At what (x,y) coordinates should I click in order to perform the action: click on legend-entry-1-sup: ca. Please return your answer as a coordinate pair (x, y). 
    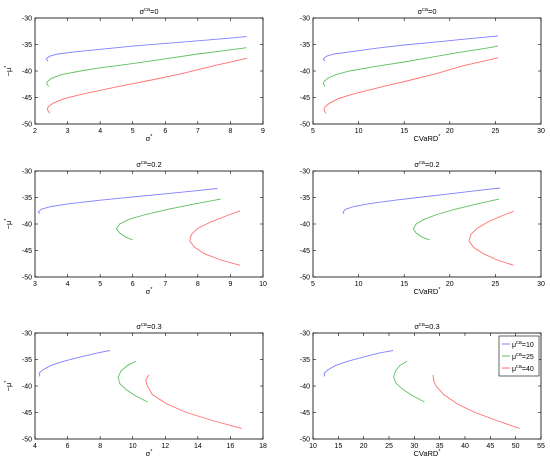
    Looking at the image, I should click on (519, 343).